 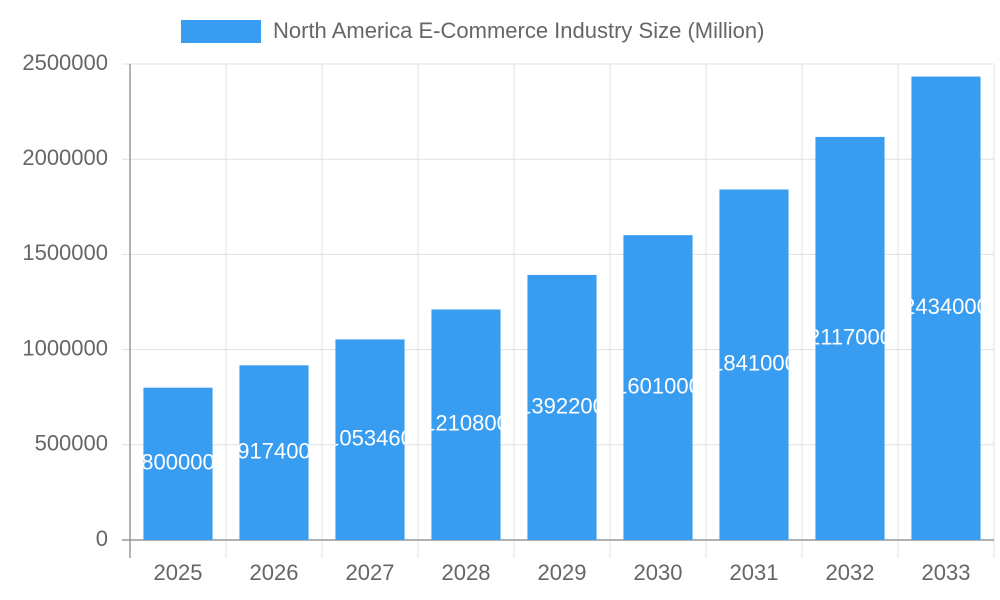 What do you see at coordinates (370, 572) in the screenshot?
I see `x-tick-label: 2027` at bounding box center [370, 572].